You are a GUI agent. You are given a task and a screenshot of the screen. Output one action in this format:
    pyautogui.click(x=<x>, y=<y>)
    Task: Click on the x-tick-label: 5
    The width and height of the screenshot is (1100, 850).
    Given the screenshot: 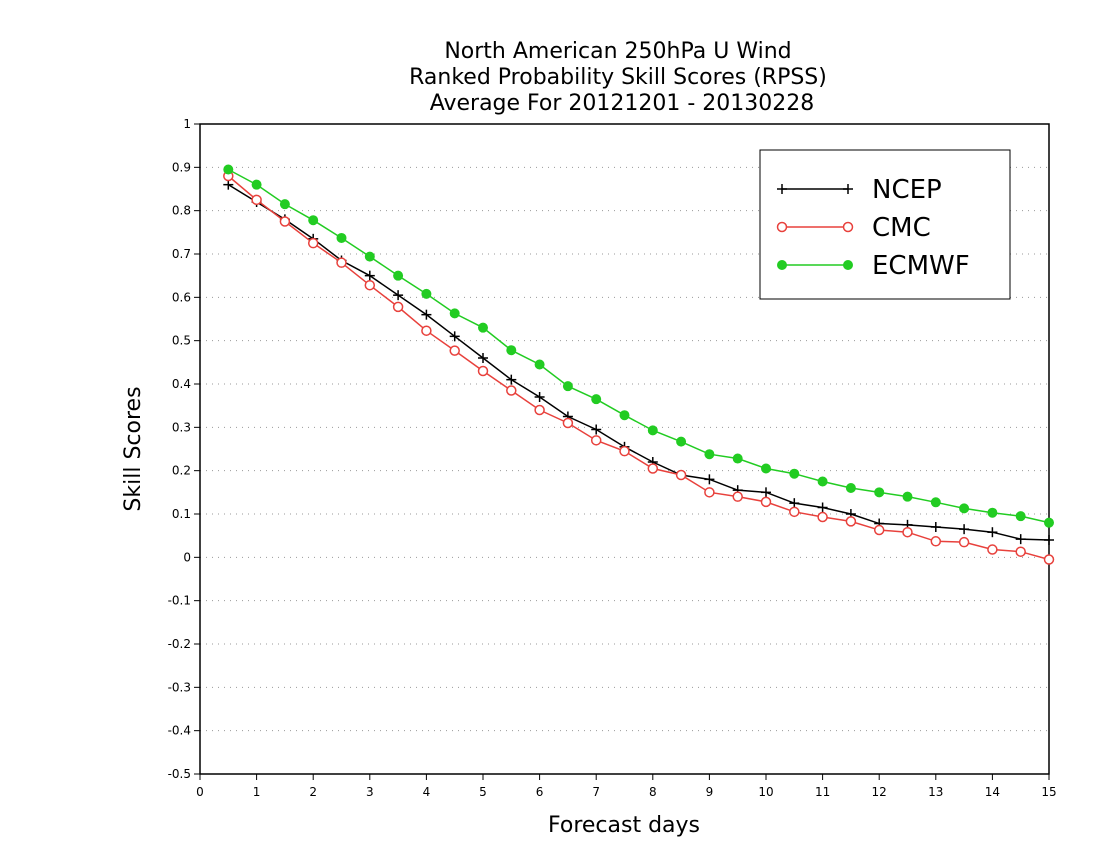 What is the action you would take?
    pyautogui.click(x=483, y=792)
    